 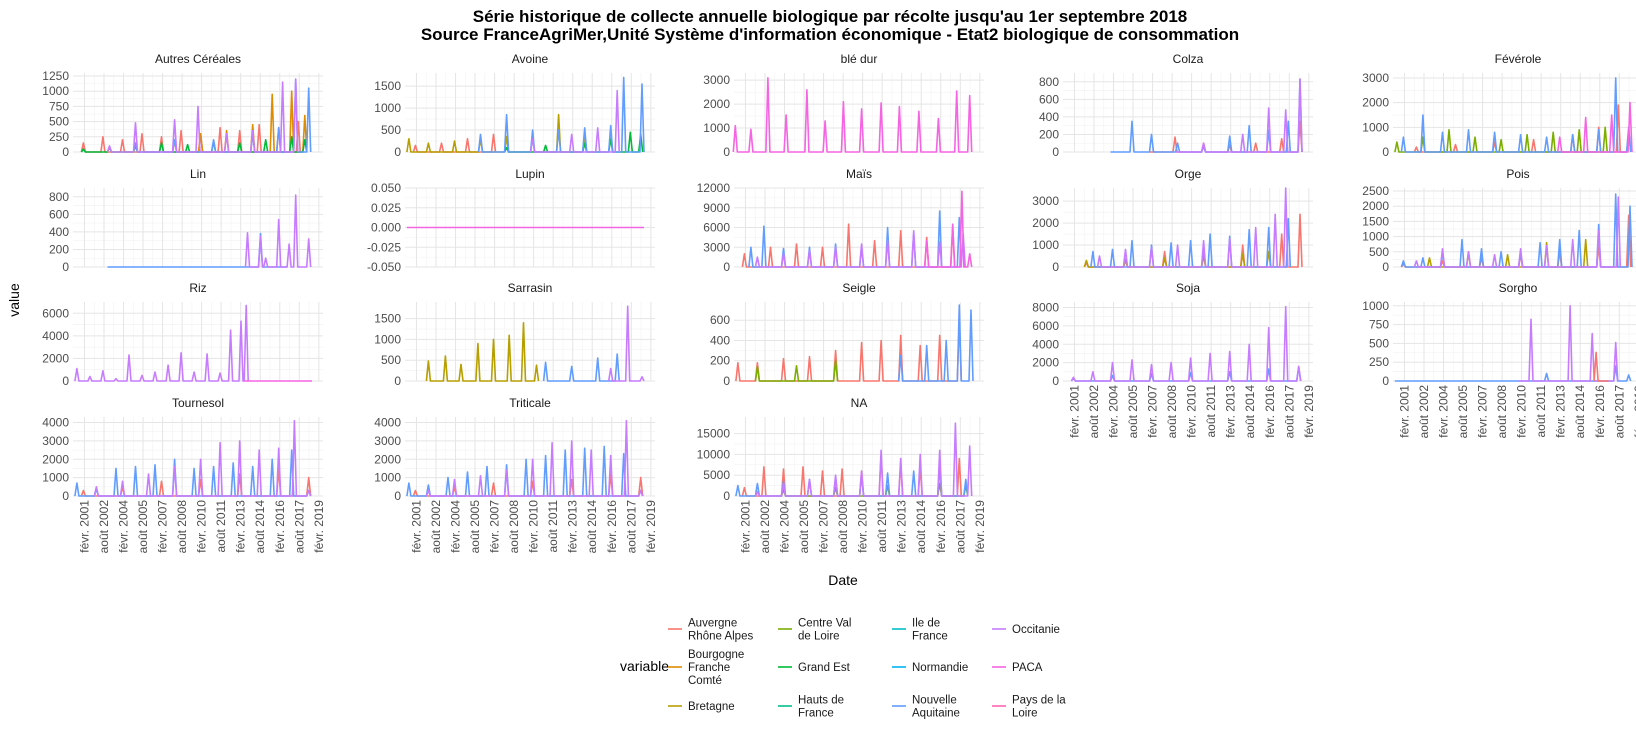 What do you see at coordinates (530, 59) in the screenshot?
I see `facet-strip-label: Avoine` at bounding box center [530, 59].